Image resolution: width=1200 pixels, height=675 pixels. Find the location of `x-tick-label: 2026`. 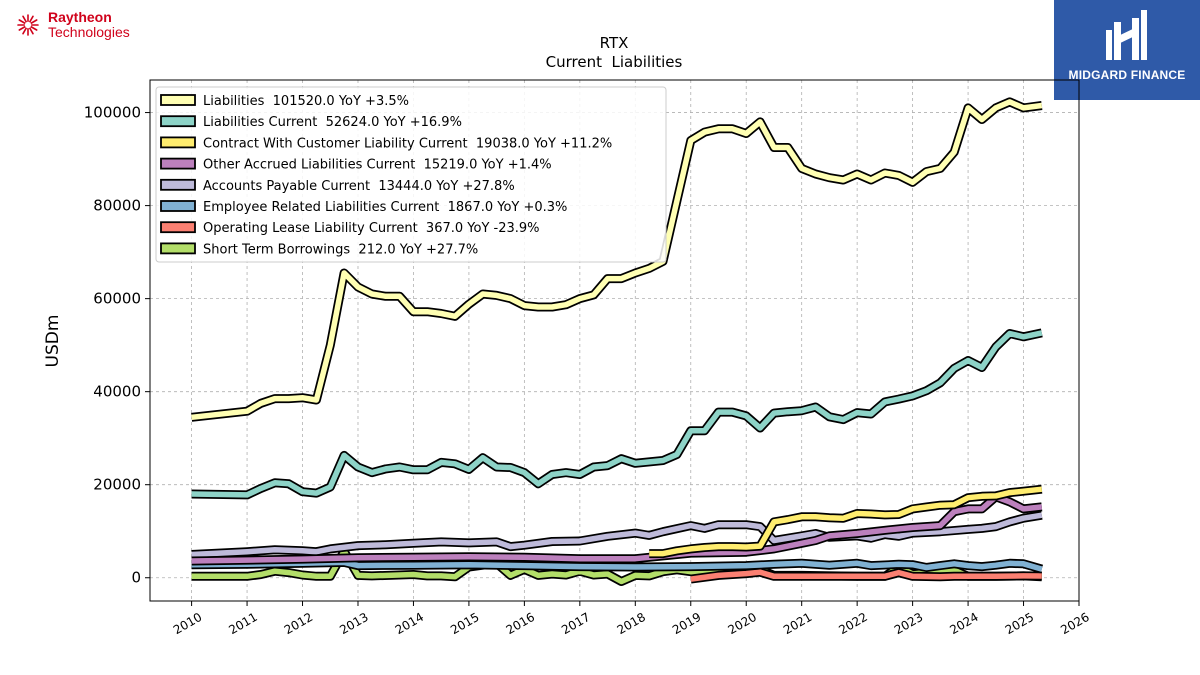

x-tick-label: 2026 is located at coordinates (1074, 623).